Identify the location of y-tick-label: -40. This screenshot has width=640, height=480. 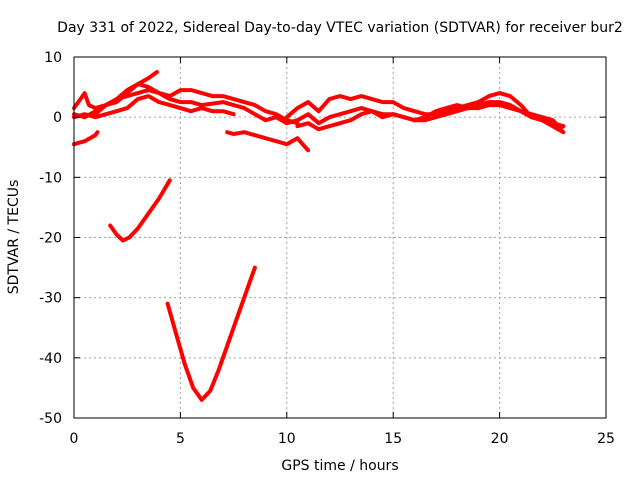
(50, 359).